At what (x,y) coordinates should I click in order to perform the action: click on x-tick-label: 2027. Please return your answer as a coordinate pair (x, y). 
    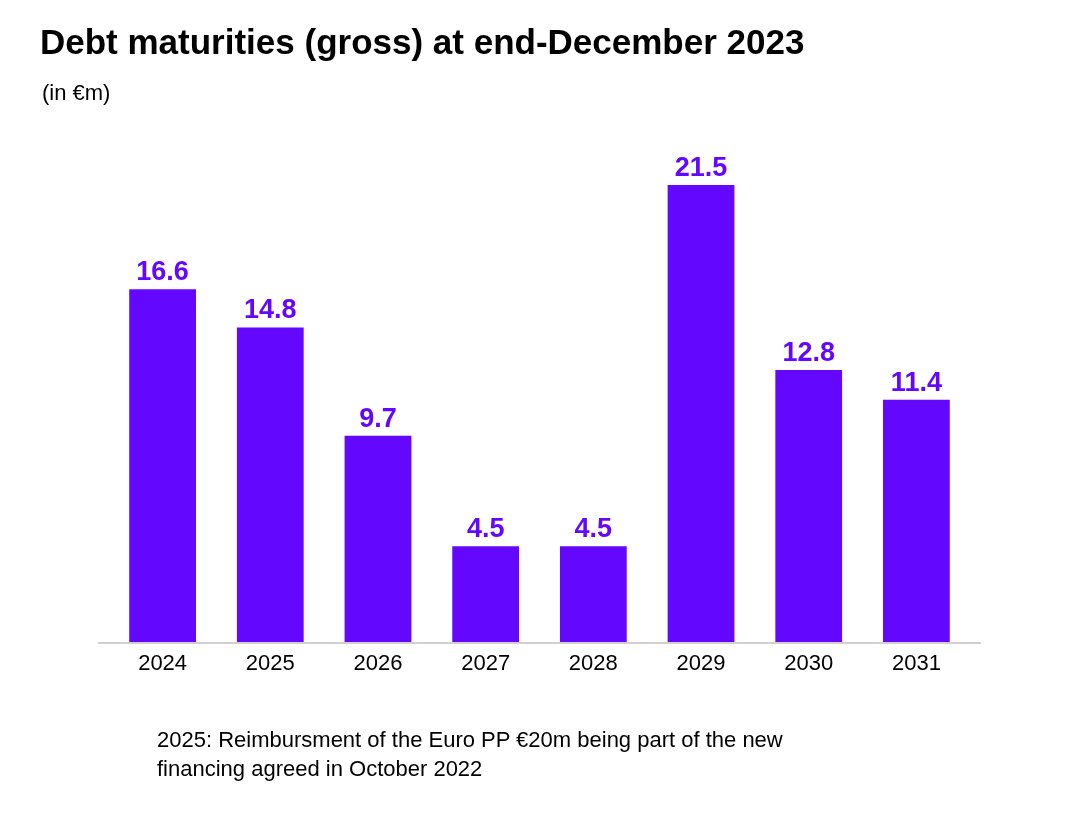
    Looking at the image, I should click on (486, 663).